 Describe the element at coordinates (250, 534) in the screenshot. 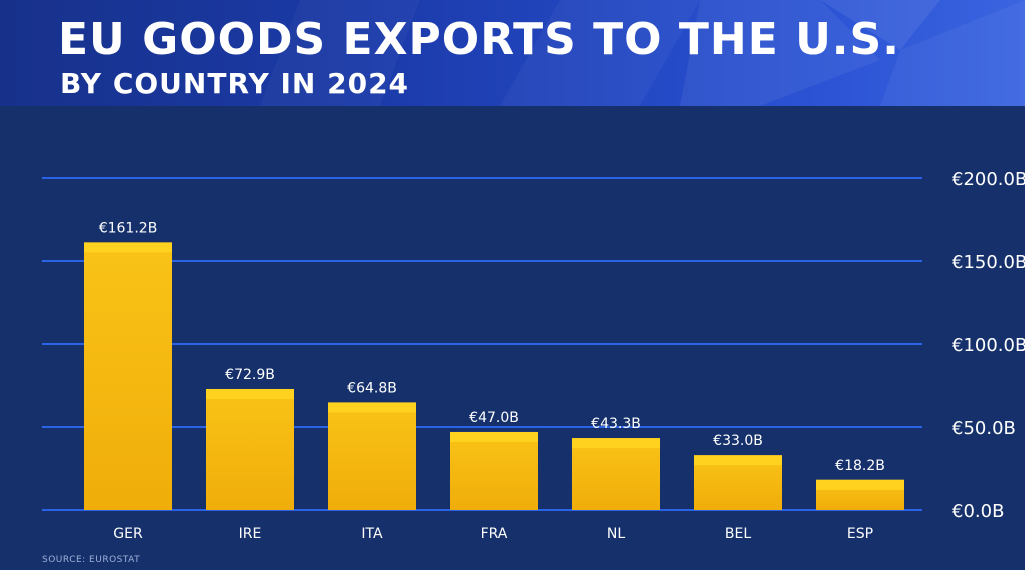

I see `x-tick-label: IRE` at that location.